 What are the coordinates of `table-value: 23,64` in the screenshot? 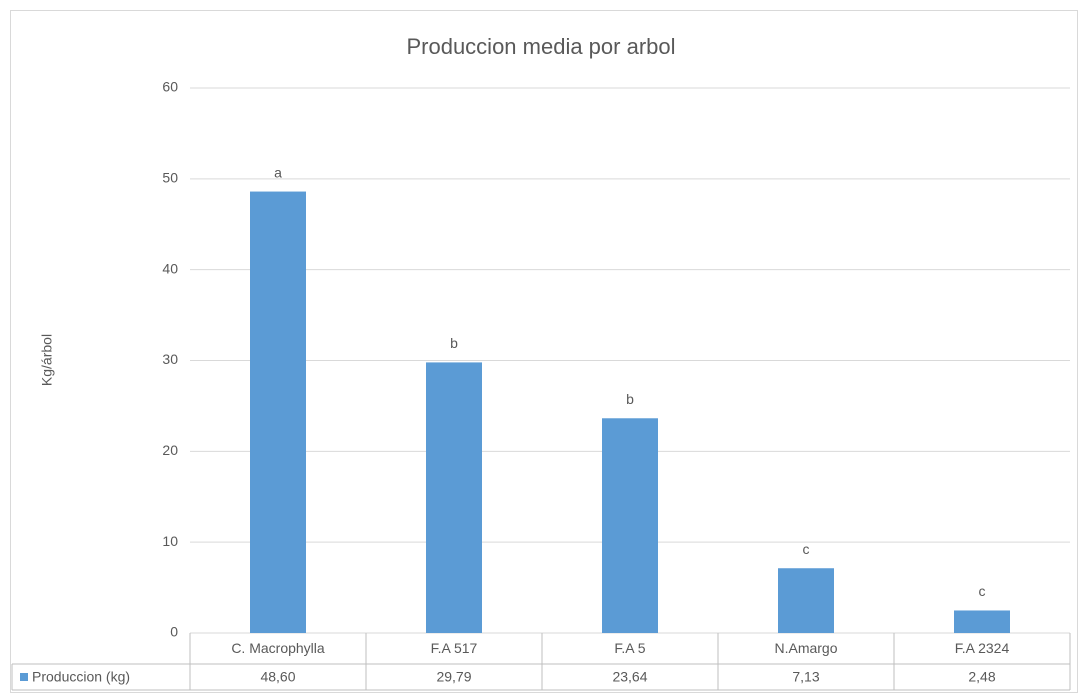 It's located at (629, 677).